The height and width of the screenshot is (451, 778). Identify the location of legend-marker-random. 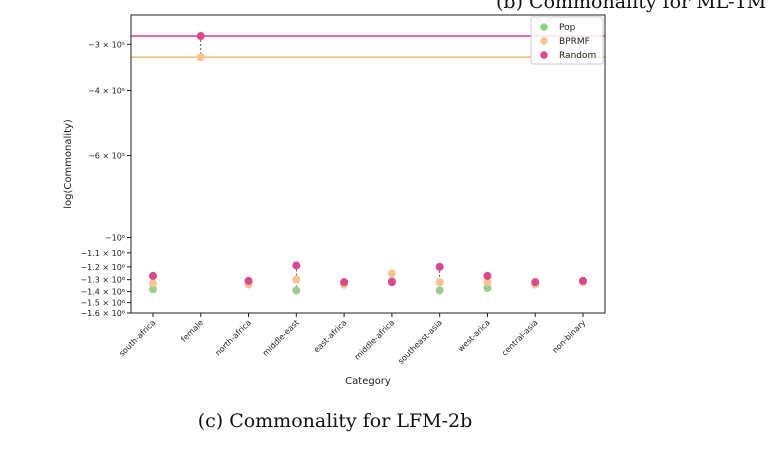
(544, 55).